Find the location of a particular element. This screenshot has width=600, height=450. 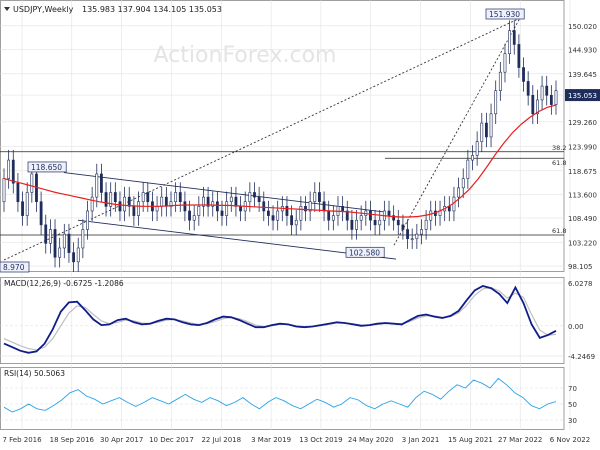

price-tick-label: 129.260 is located at coordinates (582, 123).